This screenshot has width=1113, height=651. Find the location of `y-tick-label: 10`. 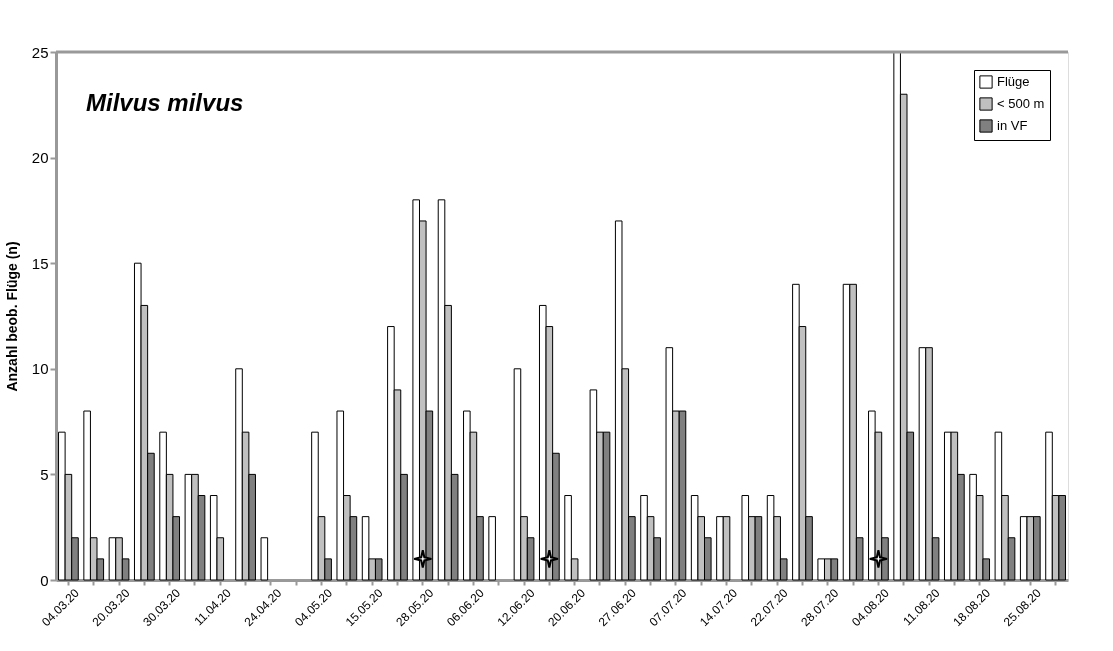

y-tick-label: 10 is located at coordinates (40, 369).